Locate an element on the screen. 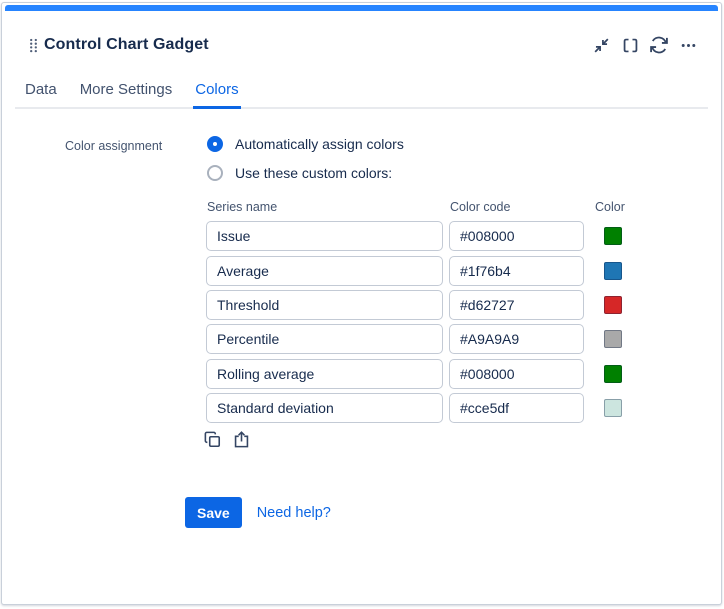  footer-actions: Save Need help? is located at coordinates (258, 512).